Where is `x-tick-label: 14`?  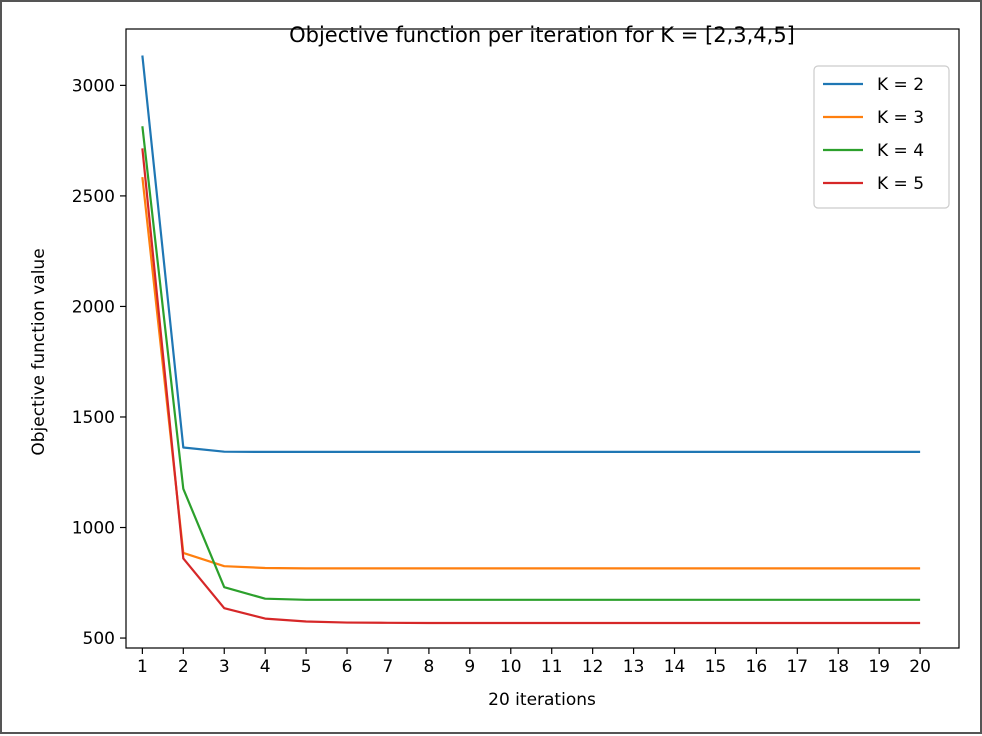 x-tick-label: 14 is located at coordinates (675, 667).